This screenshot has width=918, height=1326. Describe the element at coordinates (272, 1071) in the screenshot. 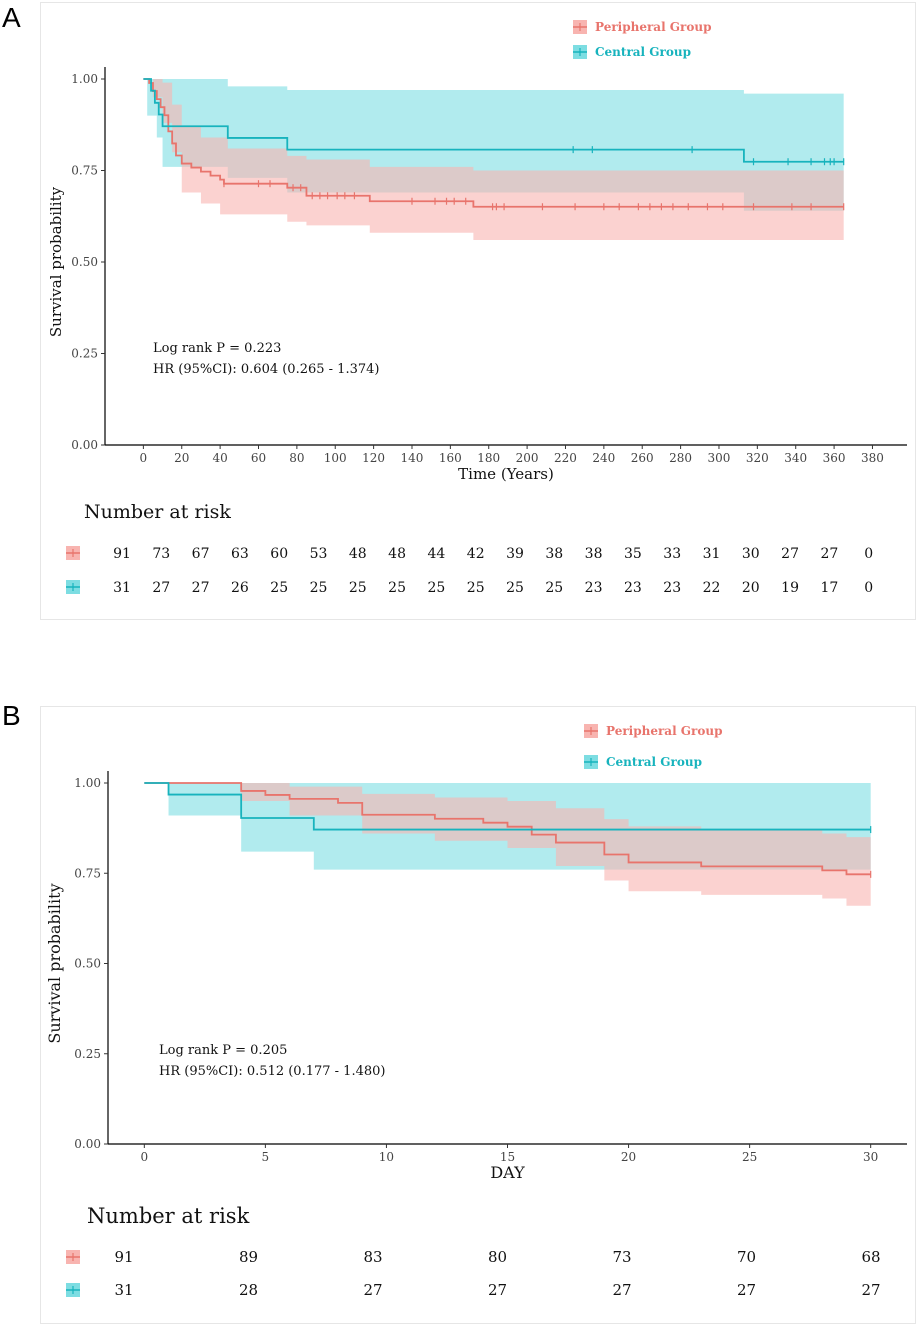

I see `hr-annotation: HR (95%CI): 0.512 (0.177 - 1.480)` at that location.